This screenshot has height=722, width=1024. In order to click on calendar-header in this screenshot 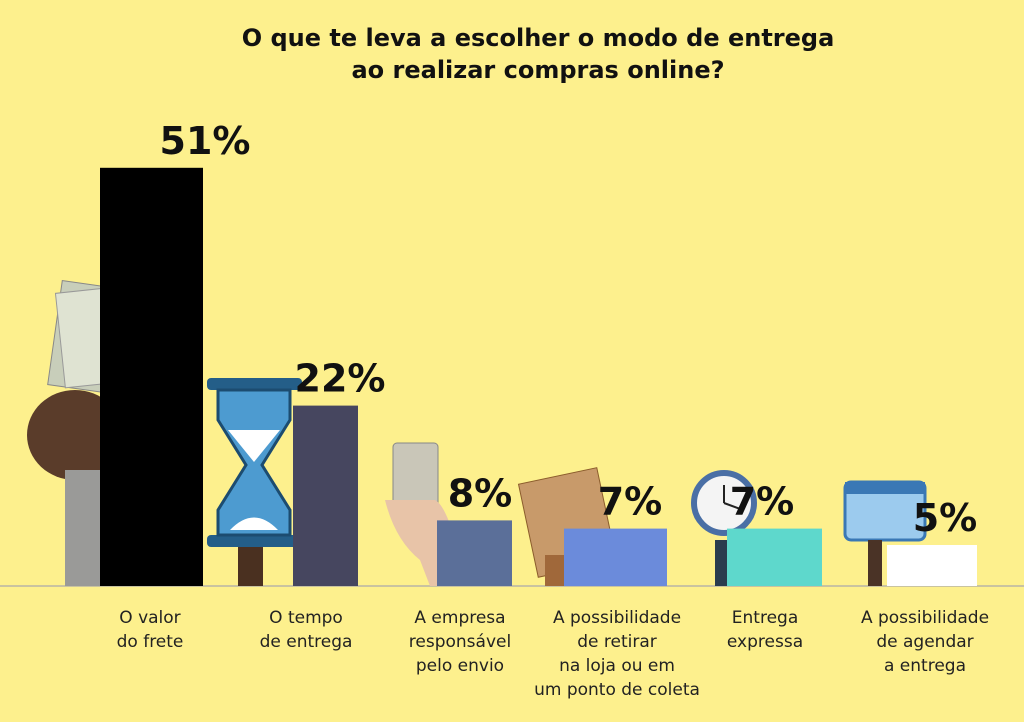, I will do `click(885, 488)`.